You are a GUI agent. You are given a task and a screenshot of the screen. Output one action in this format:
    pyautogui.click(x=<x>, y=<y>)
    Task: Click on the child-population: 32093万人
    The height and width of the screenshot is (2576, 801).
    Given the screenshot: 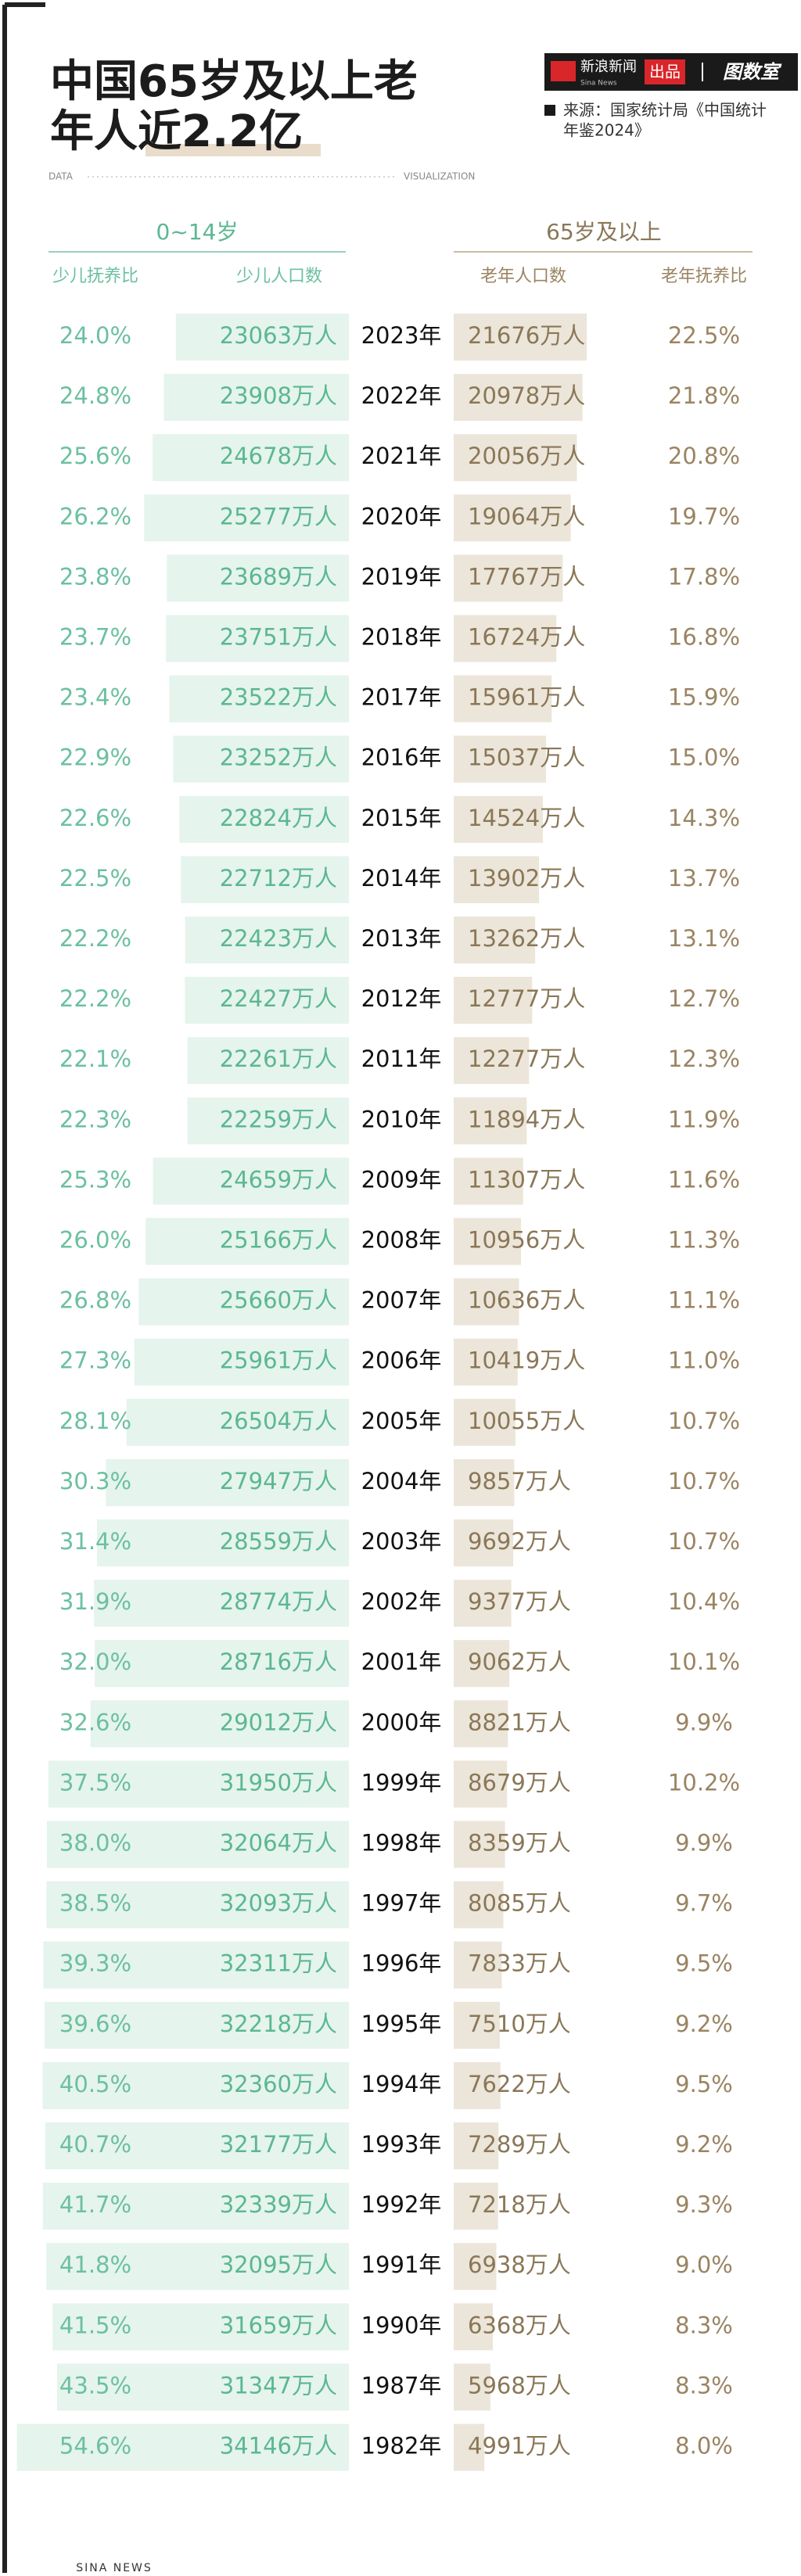 What is the action you would take?
    pyautogui.click(x=278, y=1903)
    